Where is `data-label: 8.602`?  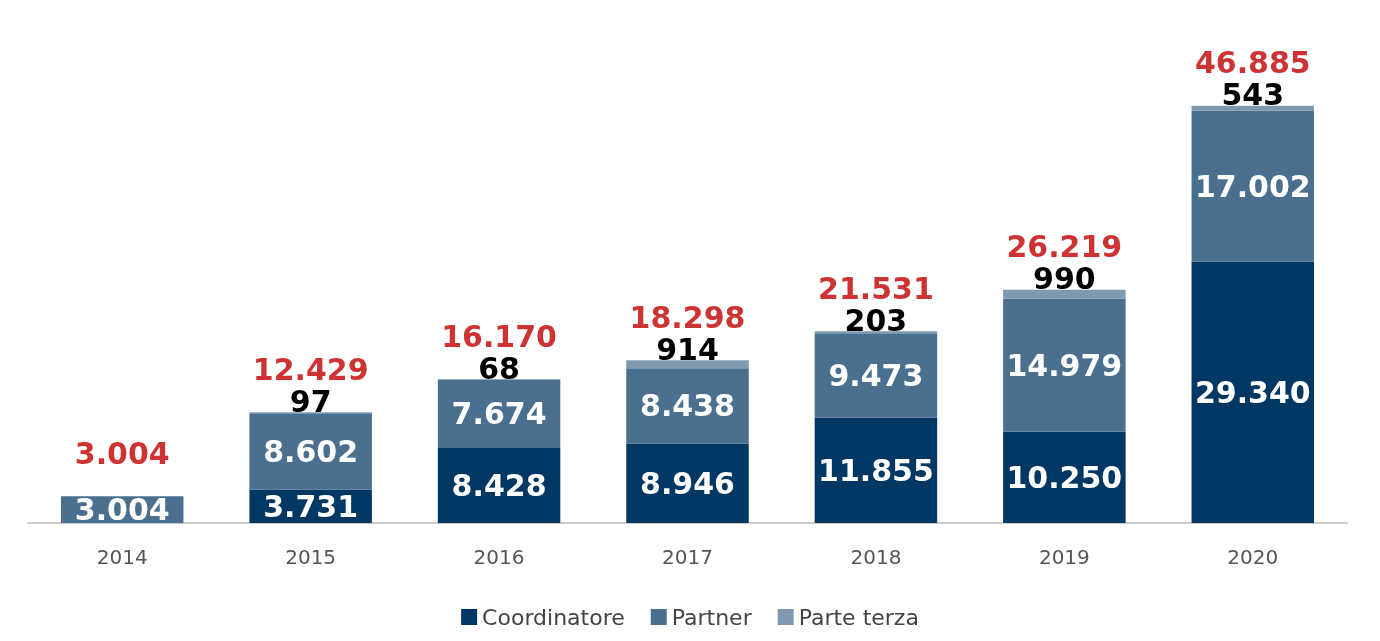 data-label: 8.602 is located at coordinates (311, 452).